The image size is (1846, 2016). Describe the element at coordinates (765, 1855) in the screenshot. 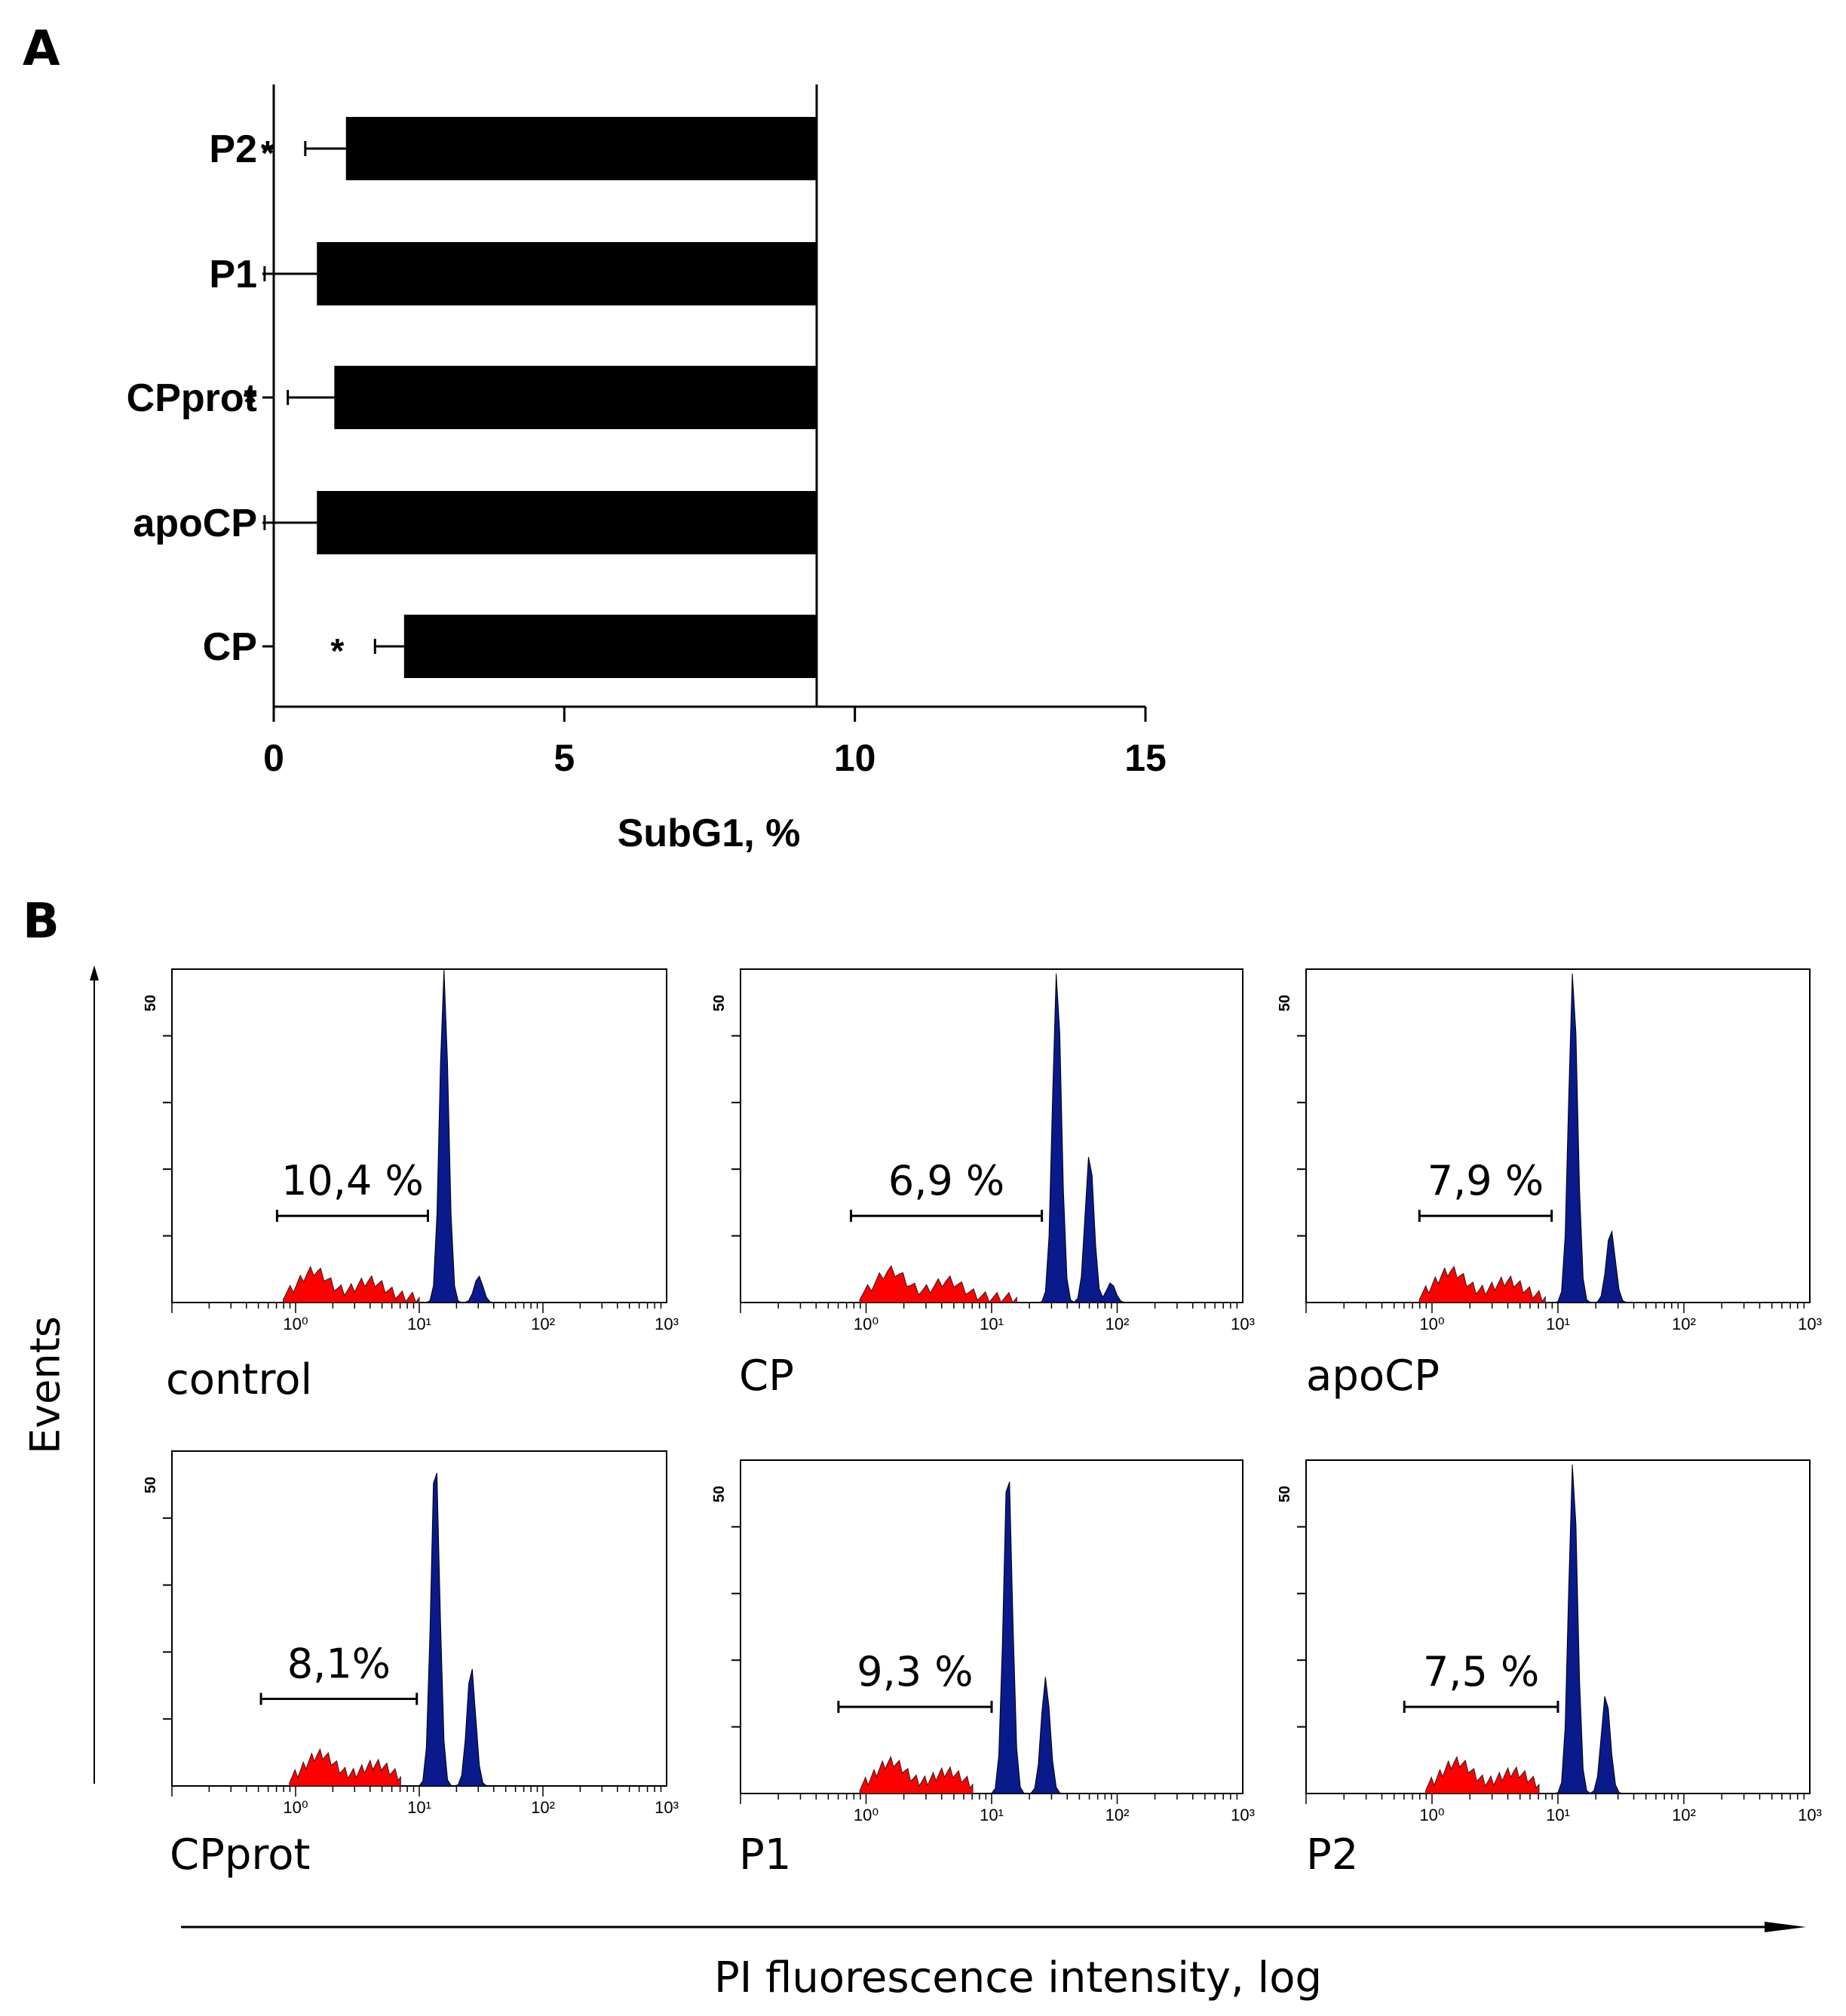

I see `panel-label-p1: P1` at that location.